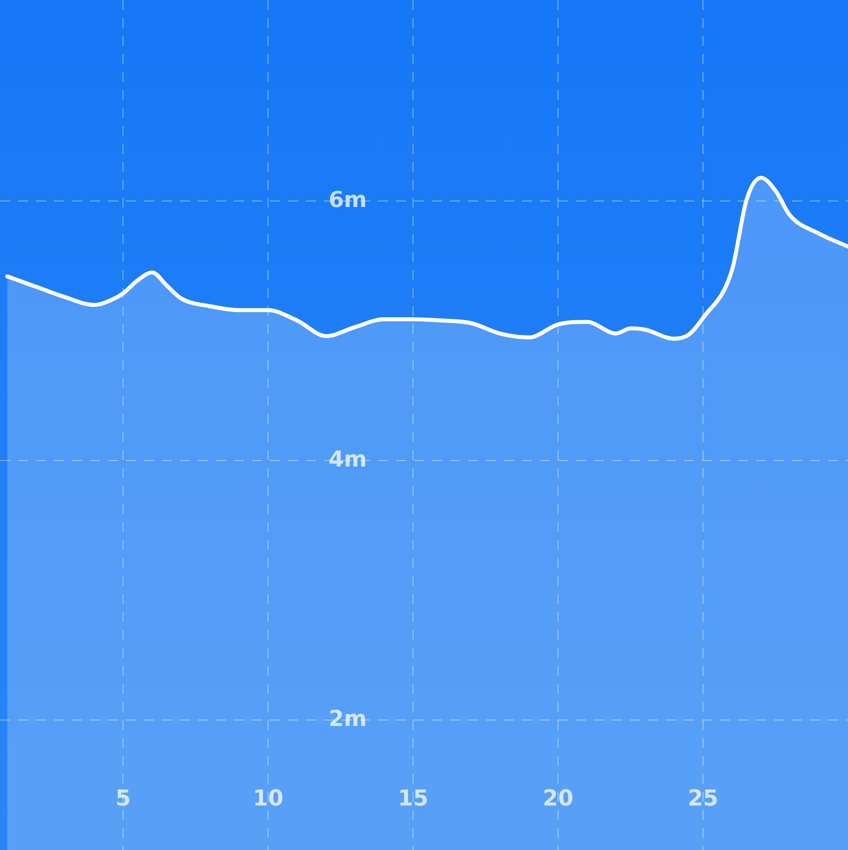 This screenshot has height=850, width=848. What do you see at coordinates (347, 719) in the screenshot?
I see `y-tick-label: 2m` at bounding box center [347, 719].